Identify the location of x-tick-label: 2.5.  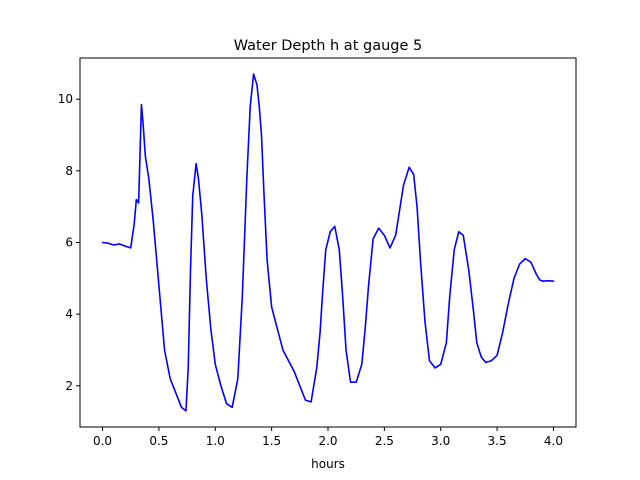
(384, 441).